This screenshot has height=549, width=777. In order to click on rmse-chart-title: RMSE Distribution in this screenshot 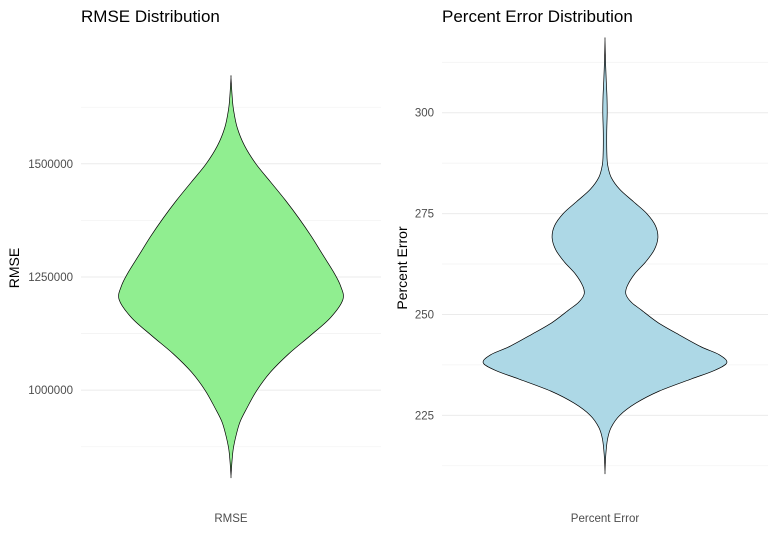, I will do `click(150, 16)`.